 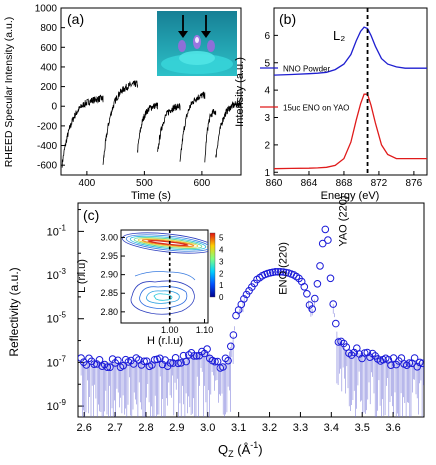 What do you see at coordinates (46, 9) in the screenshot?
I see `y-tick-label: 1000` at bounding box center [46, 9].